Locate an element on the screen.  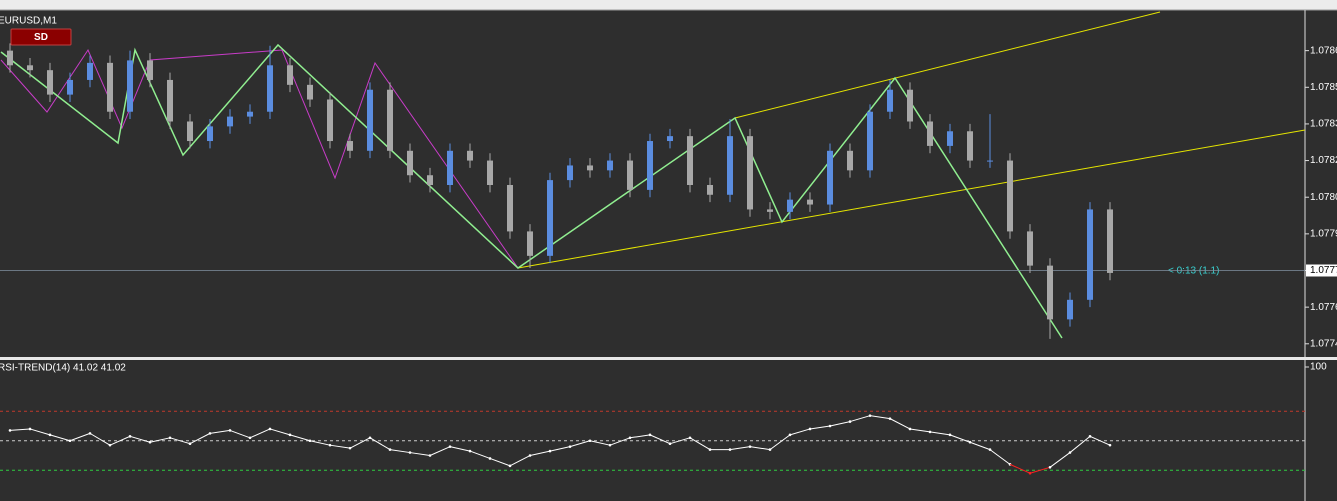
y-tick-label: 1.0780 is located at coordinates (1323, 197).